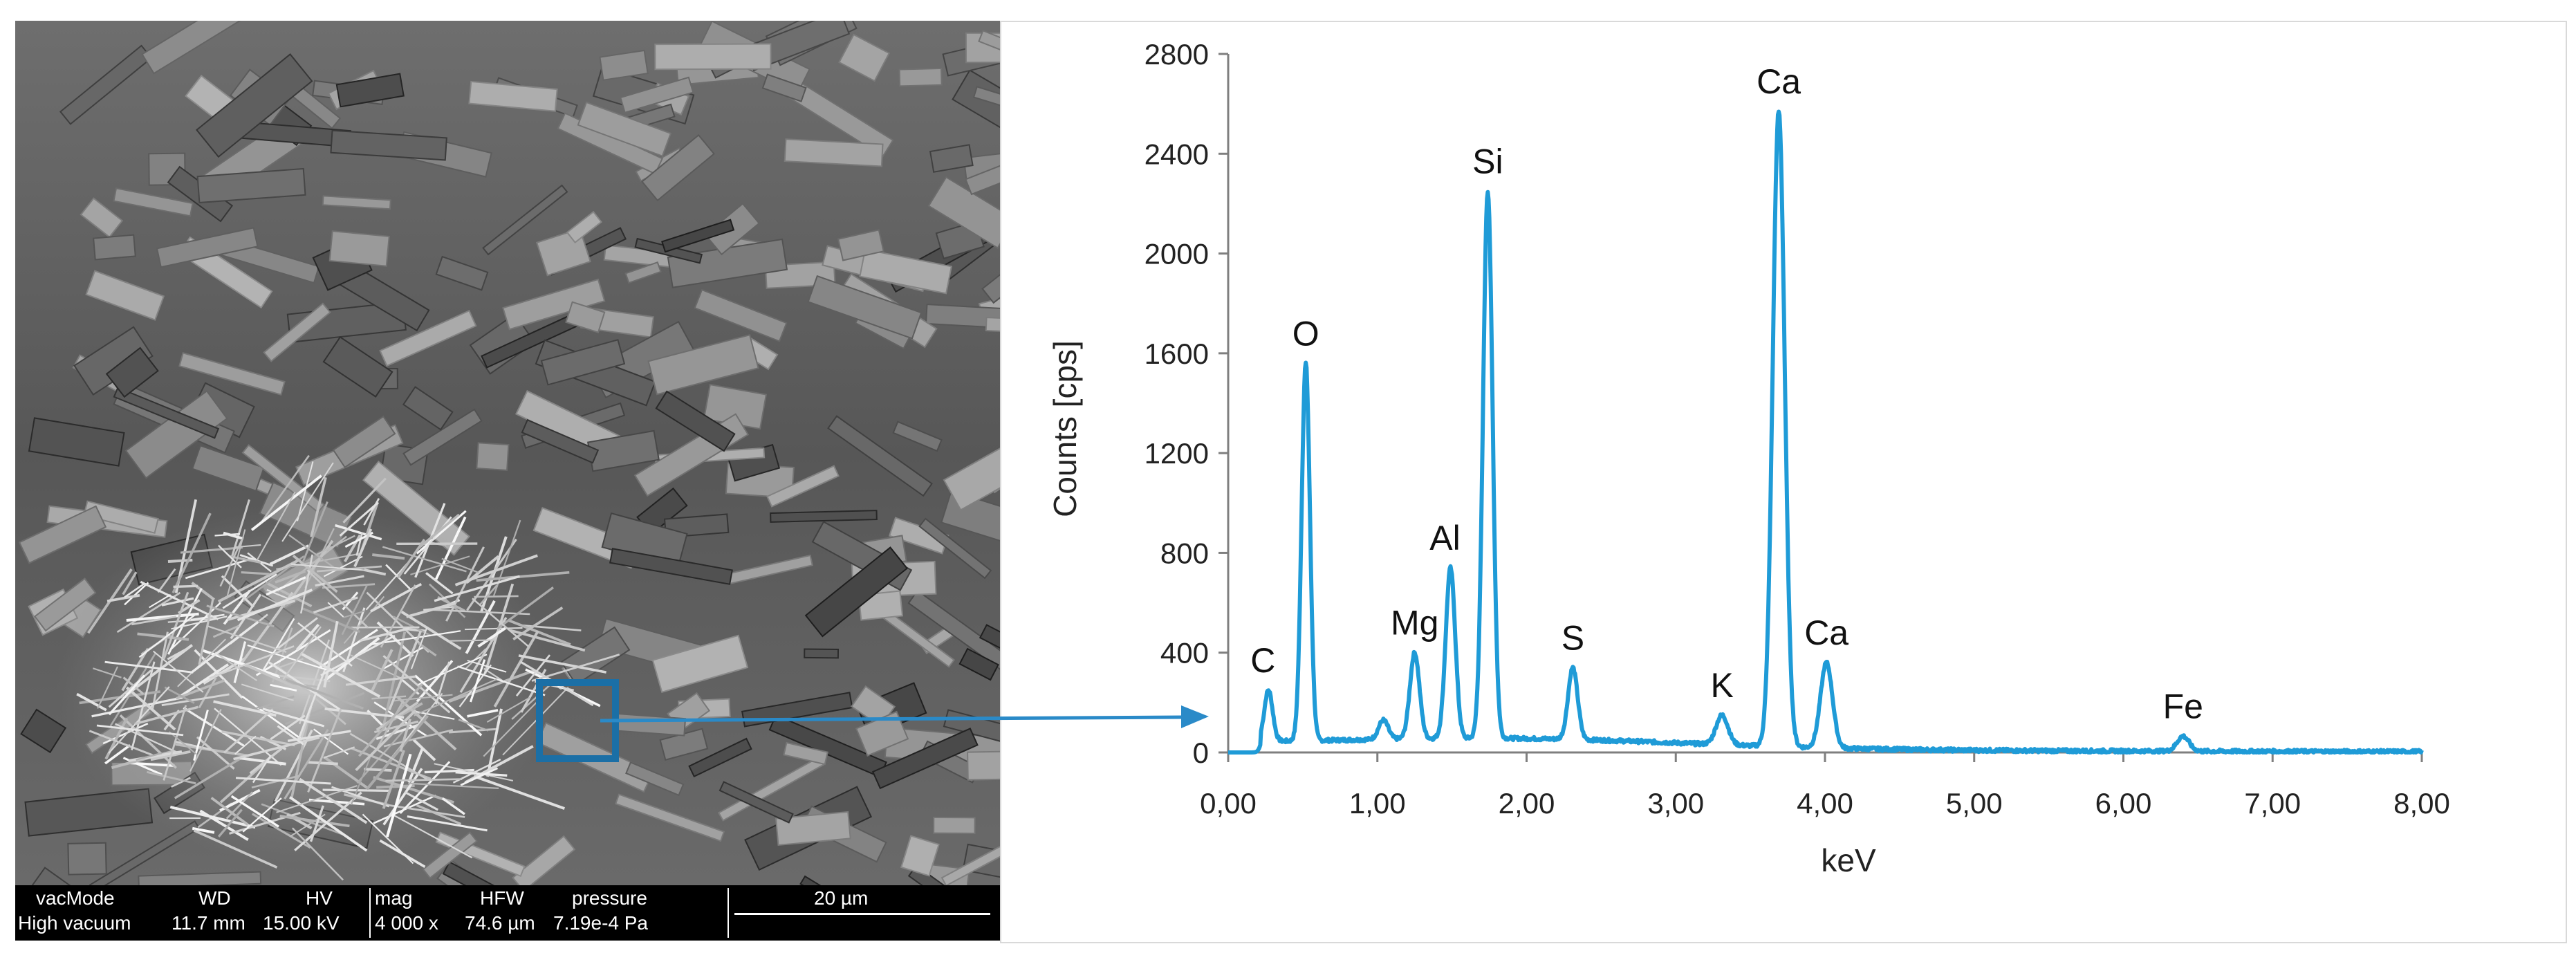  I want to click on sem-needle-crystals, so click(348, 667).